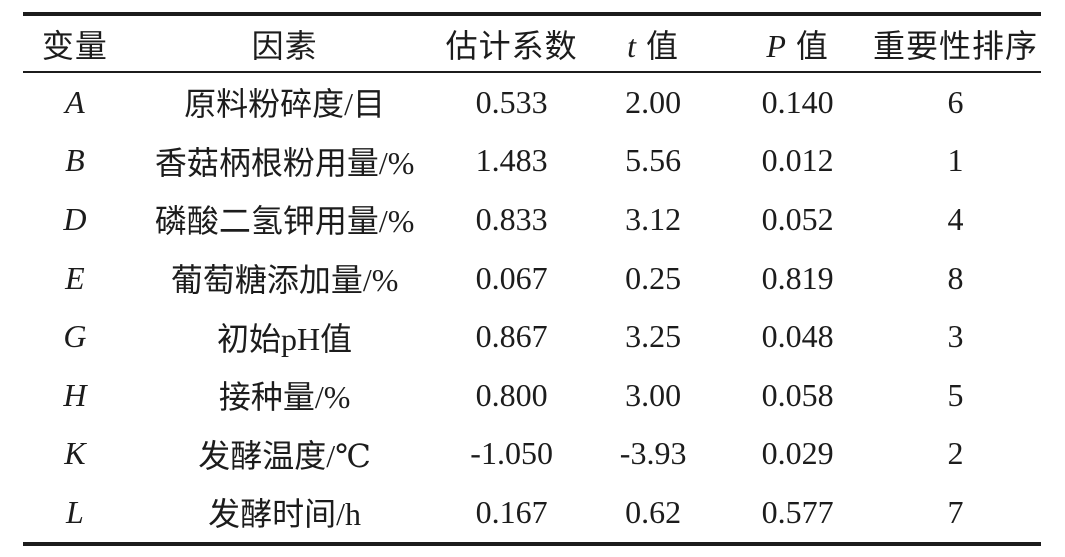  Describe the element at coordinates (75, 453) in the screenshot. I see `cell-variable: K` at that location.